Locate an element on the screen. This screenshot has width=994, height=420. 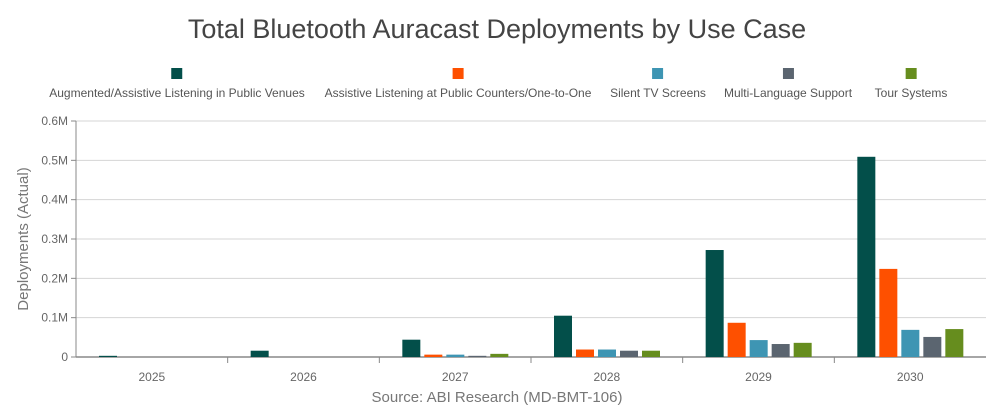
source-note: Source: ABI Research (MD-BMT-106) is located at coordinates (497, 397).